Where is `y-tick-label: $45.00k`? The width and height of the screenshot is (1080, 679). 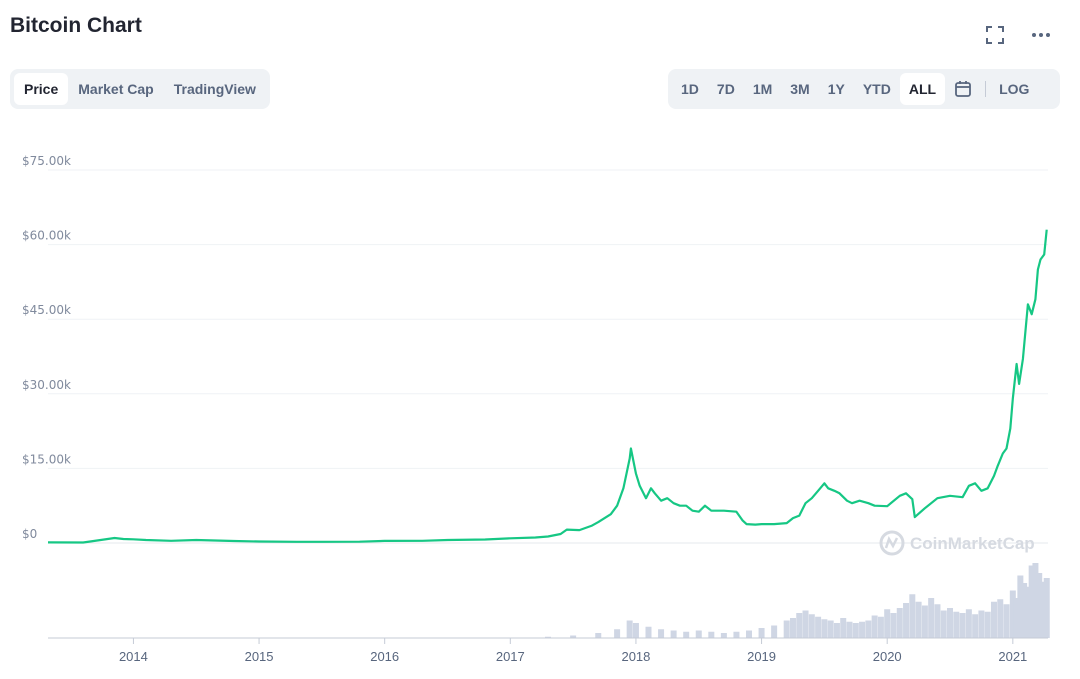 y-tick-label: $45.00k is located at coordinates (46, 310).